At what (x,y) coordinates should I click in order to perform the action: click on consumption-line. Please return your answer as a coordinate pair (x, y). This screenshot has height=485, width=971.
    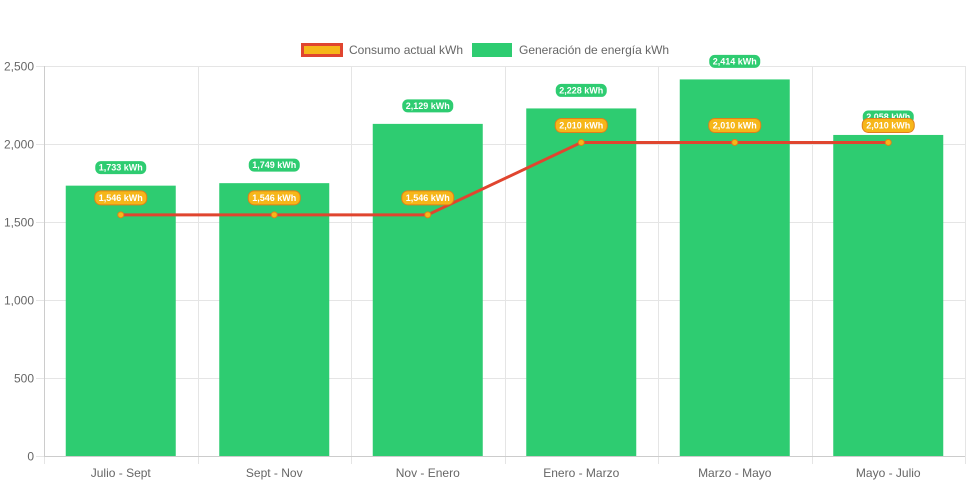
    Looking at the image, I should click on (504, 178).